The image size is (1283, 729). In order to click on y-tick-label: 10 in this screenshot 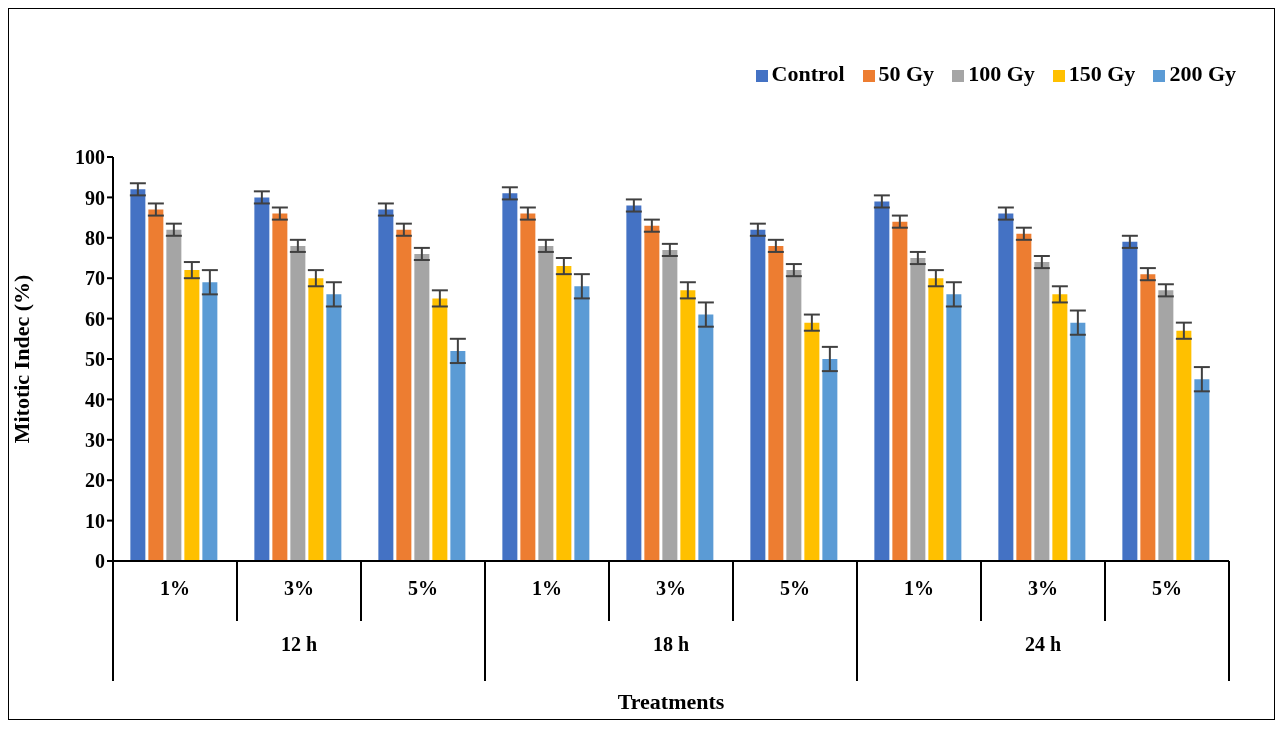, I will do `click(95, 520)`.